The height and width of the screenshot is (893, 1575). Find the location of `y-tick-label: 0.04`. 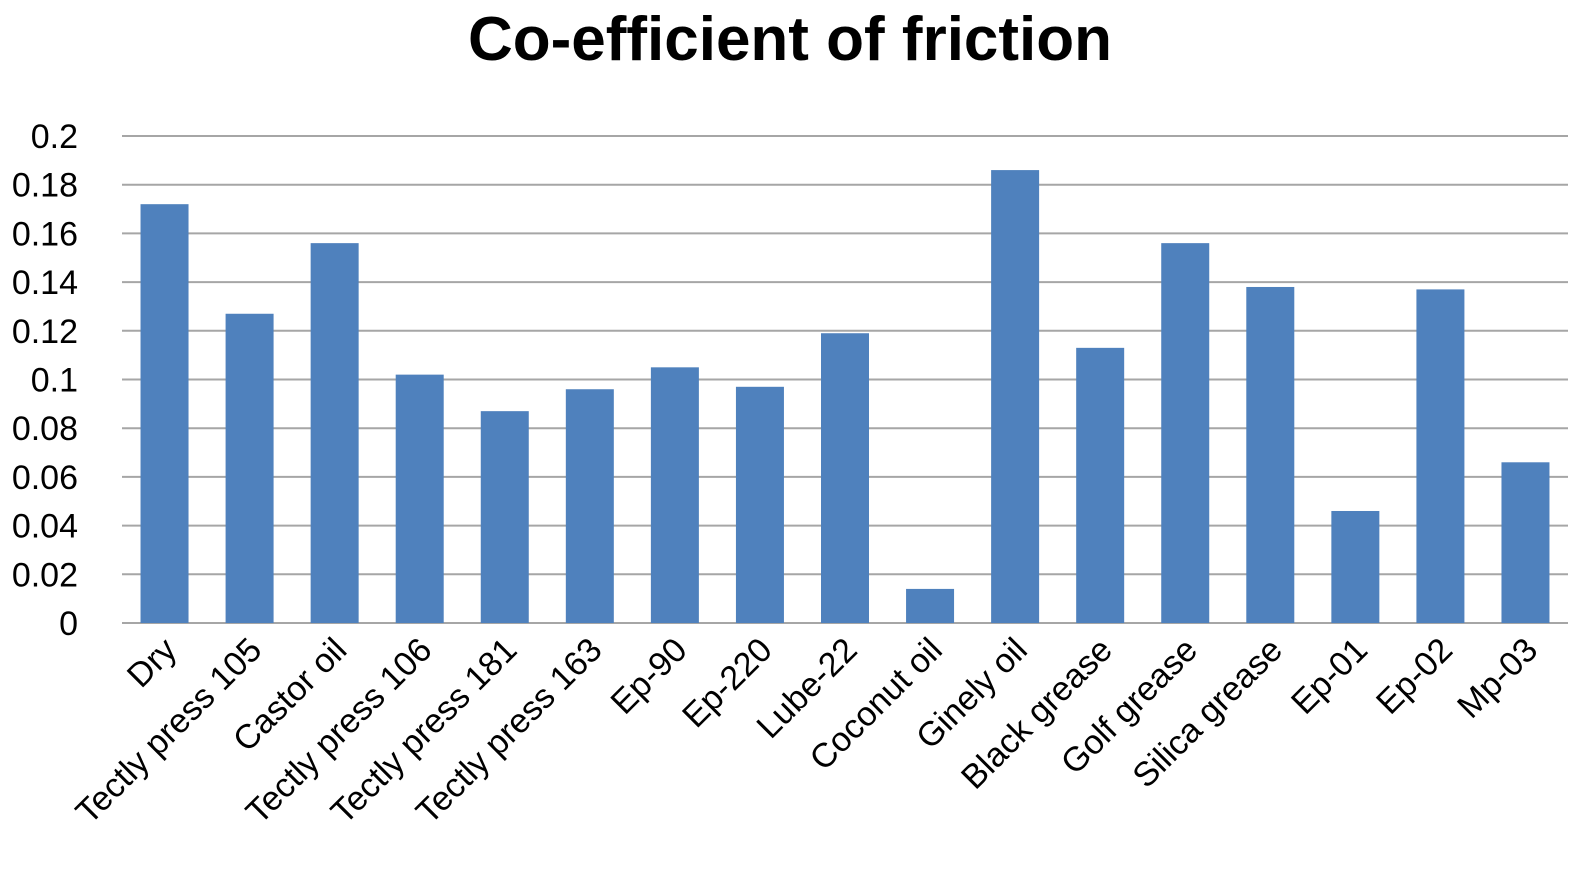

y-tick-label: 0.04 is located at coordinates (45, 527).